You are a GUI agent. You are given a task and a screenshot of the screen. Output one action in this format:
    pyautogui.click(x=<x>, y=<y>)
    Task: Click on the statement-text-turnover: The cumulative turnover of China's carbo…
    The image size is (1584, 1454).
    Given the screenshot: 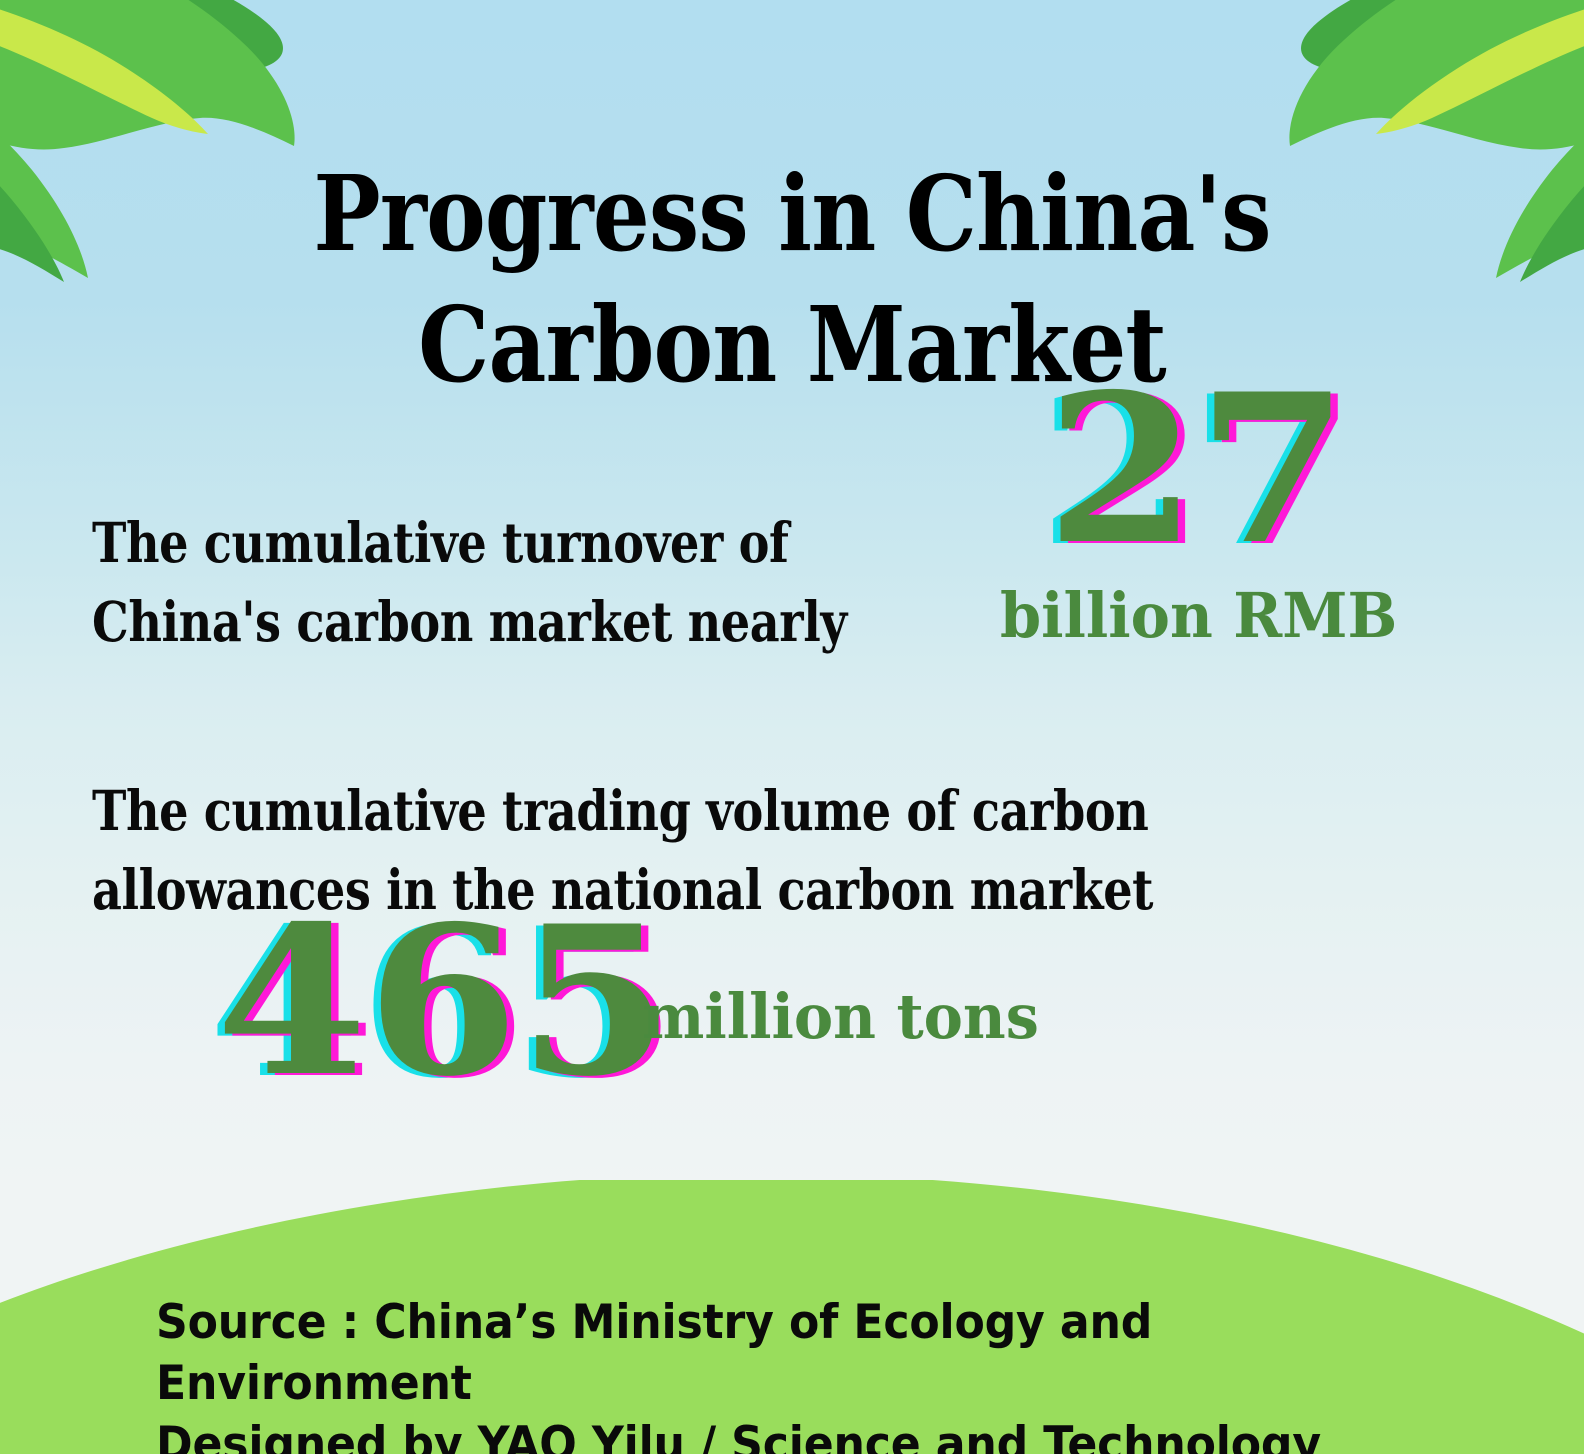 What is the action you would take?
    pyautogui.click(x=469, y=582)
    